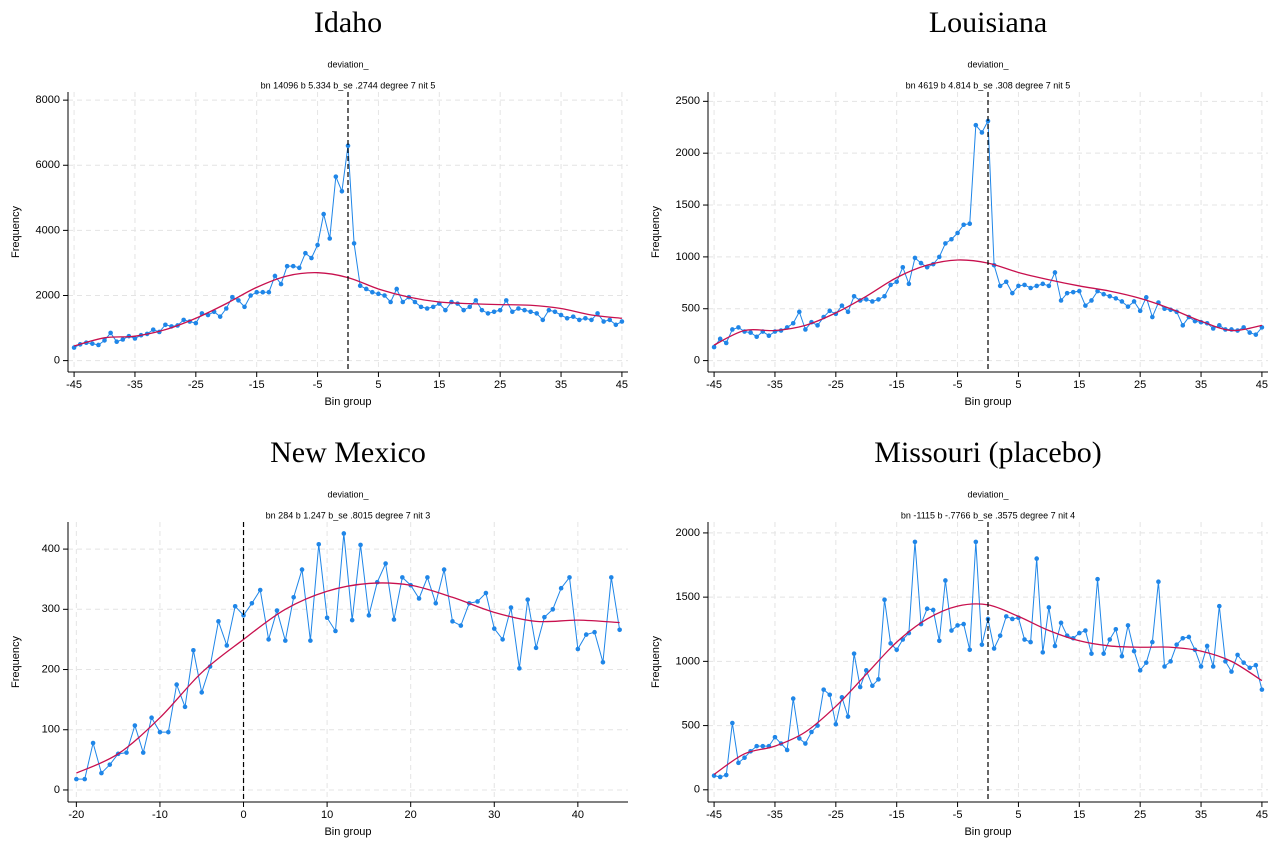  What do you see at coordinates (135, 385) in the screenshot?
I see `x-tick-label: -35` at bounding box center [135, 385].